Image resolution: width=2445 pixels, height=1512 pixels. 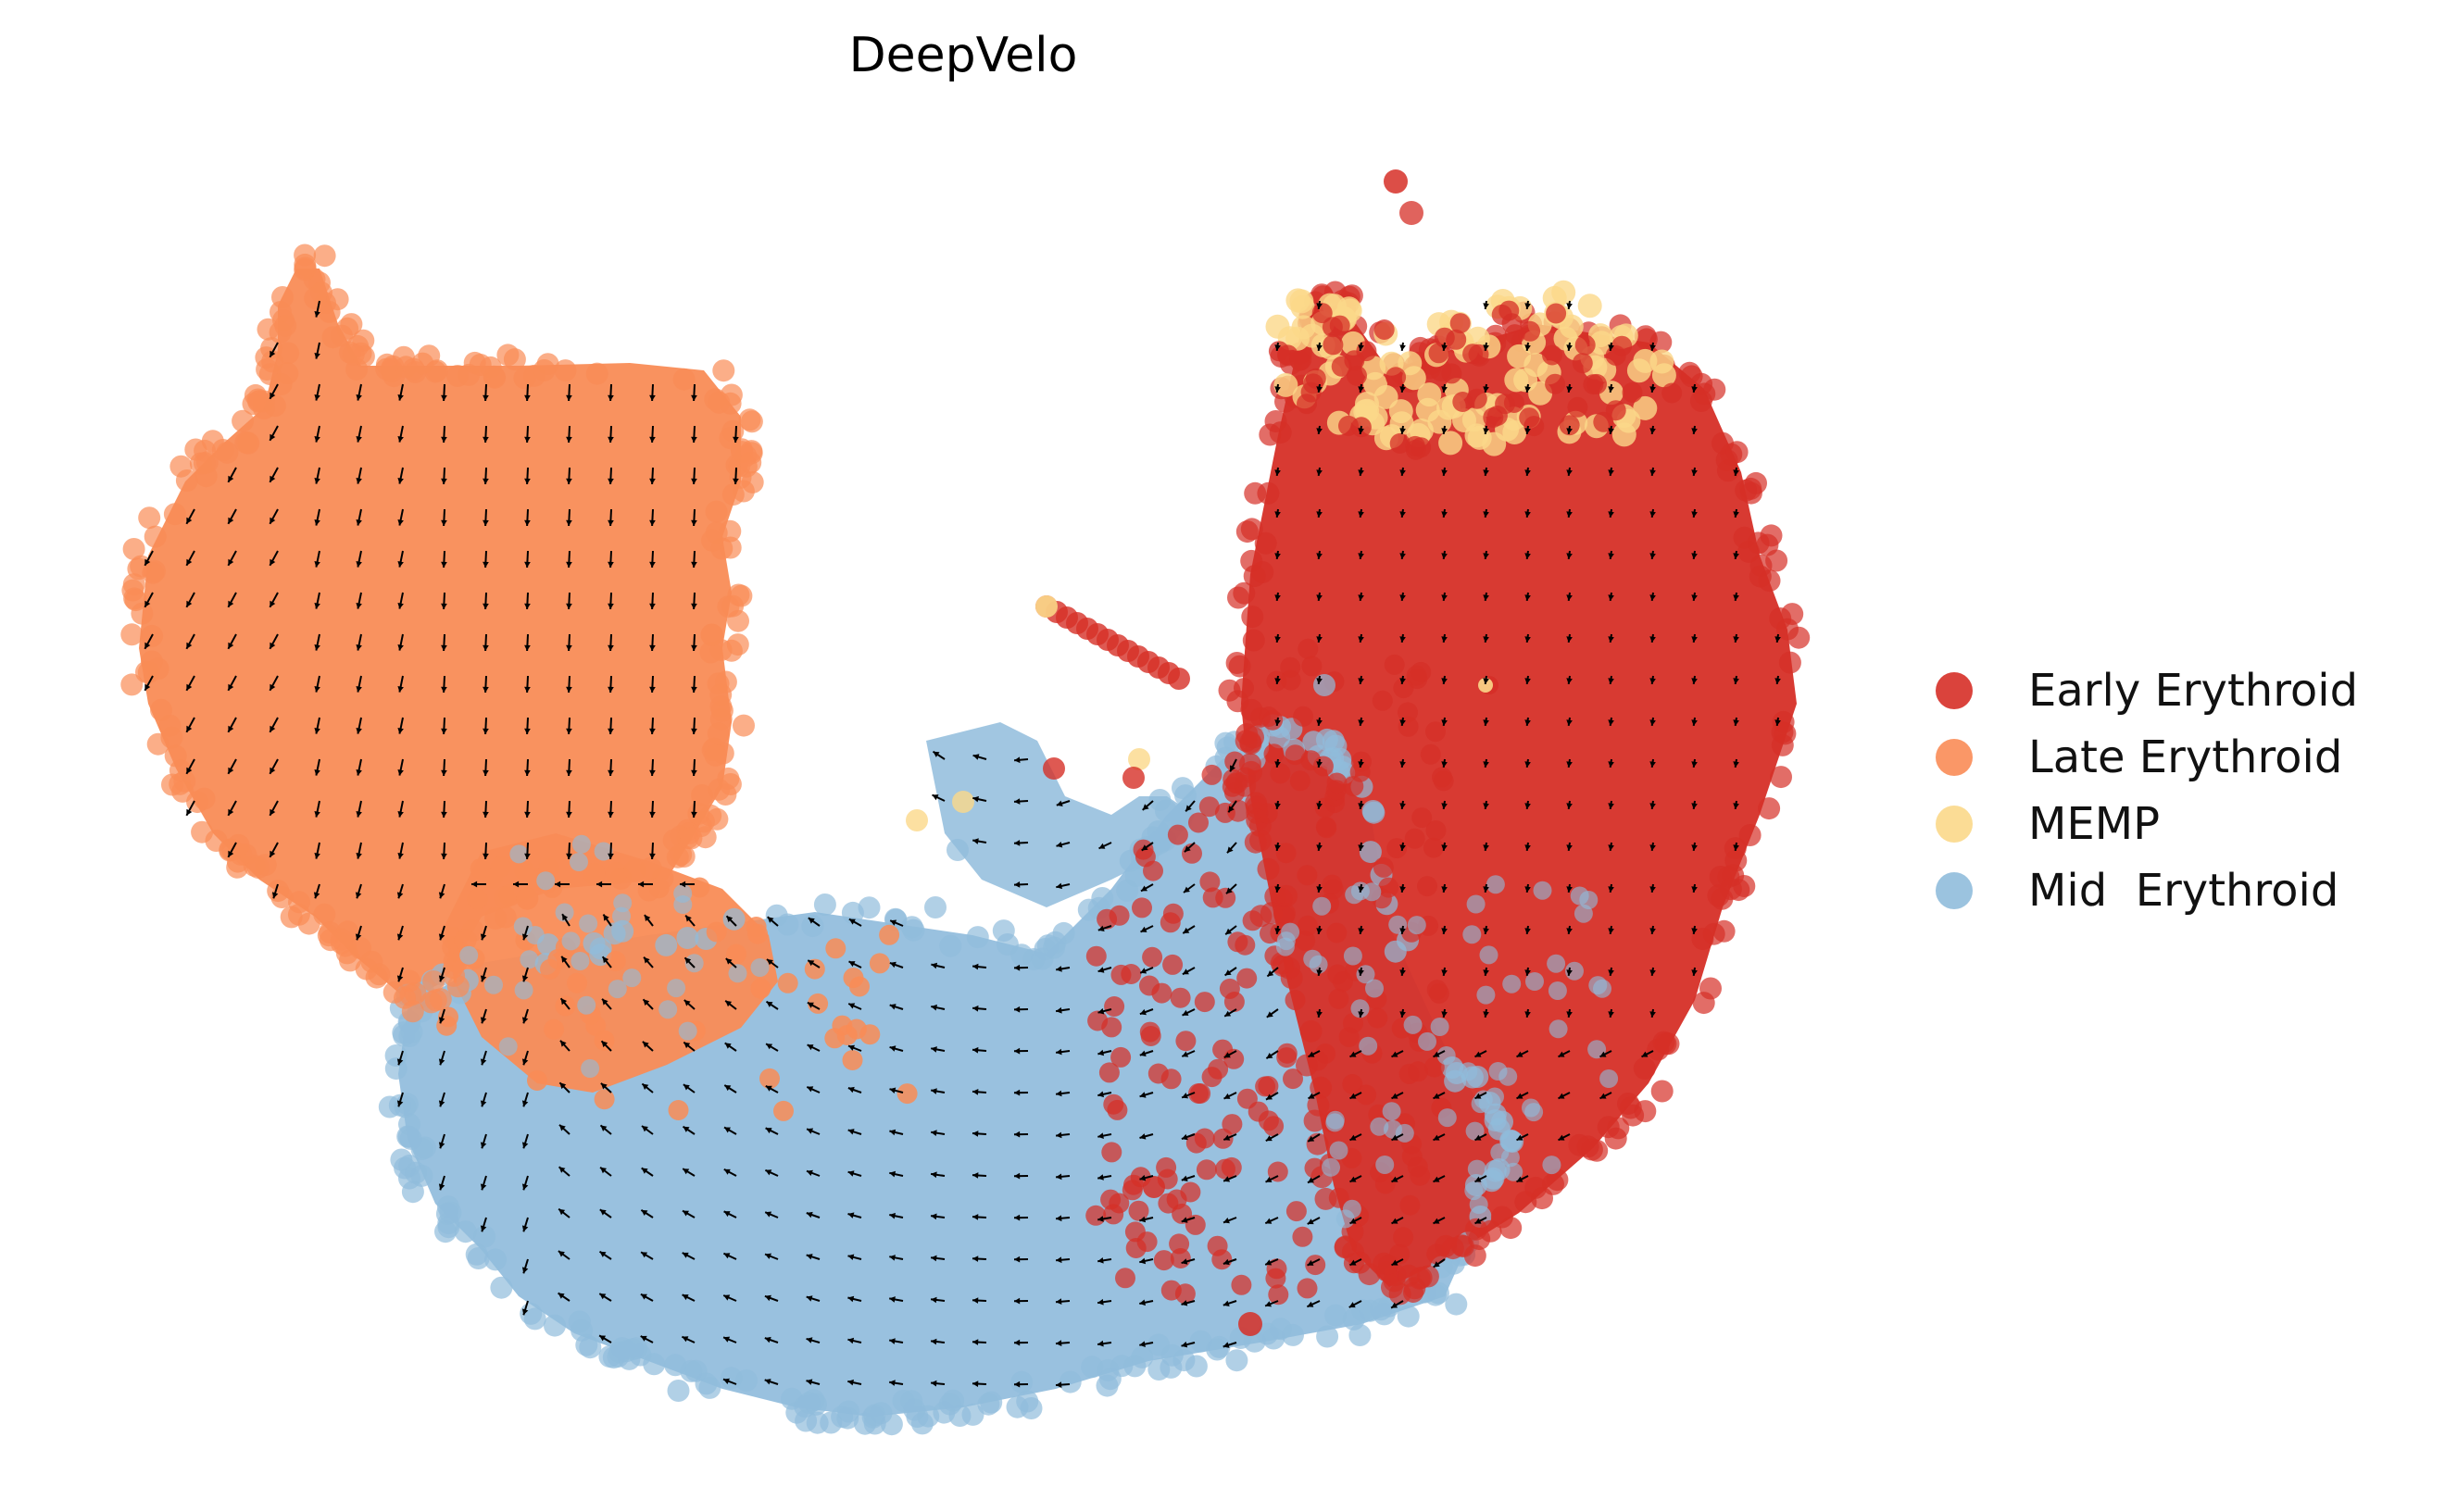 I want to click on legend-item-mid-erythroid: Mid Erythroid, so click(x=2147, y=890).